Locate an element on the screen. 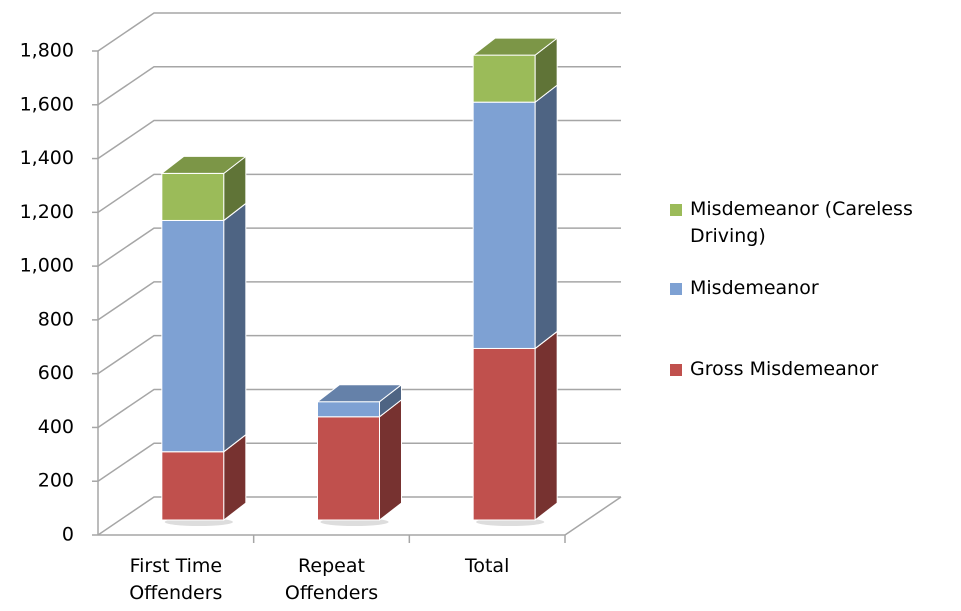  y-tick-label: 0 is located at coordinates (68, 535).